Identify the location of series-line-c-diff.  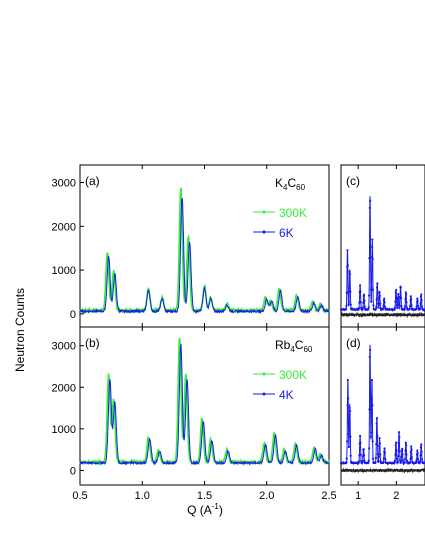
(382, 315).